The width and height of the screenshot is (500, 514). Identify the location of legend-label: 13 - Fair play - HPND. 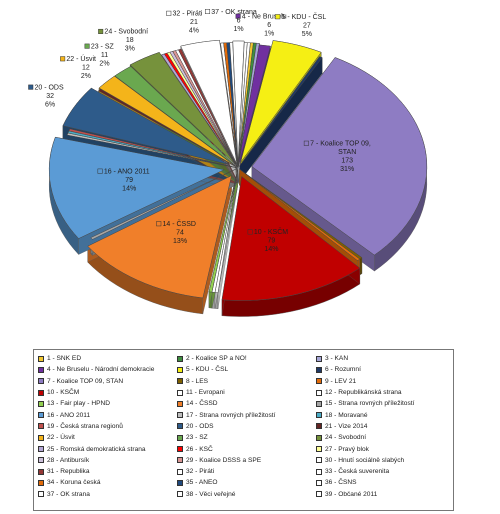
(79, 404).